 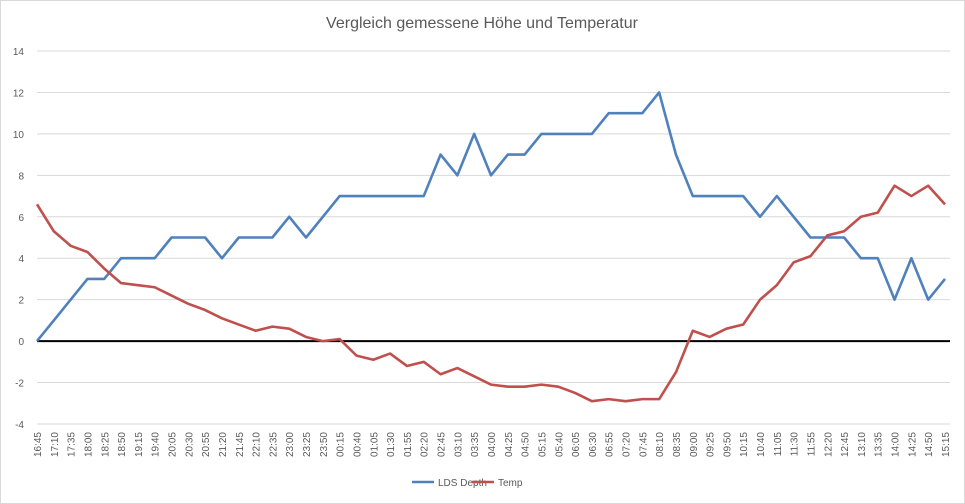 What do you see at coordinates (391, 444) in the screenshot?
I see `x-tick-label: 01:30` at bounding box center [391, 444].